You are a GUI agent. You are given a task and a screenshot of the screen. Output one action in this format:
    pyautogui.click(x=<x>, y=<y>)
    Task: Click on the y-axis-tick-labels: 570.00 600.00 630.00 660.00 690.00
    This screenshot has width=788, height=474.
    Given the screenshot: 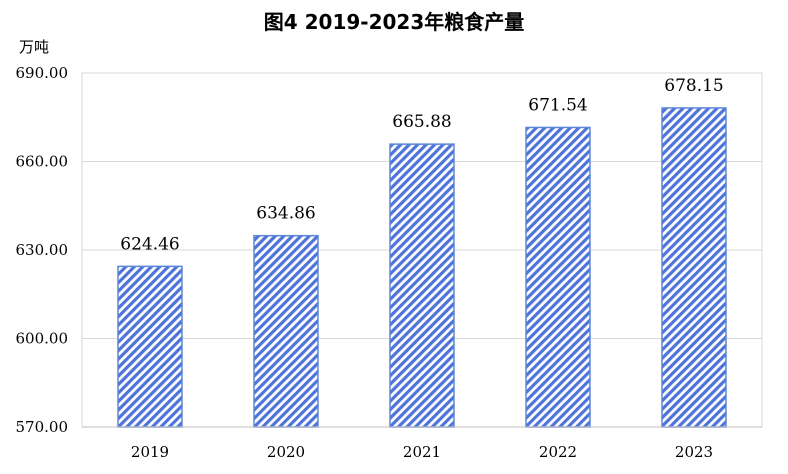 What is the action you would take?
    pyautogui.click(x=42, y=250)
    